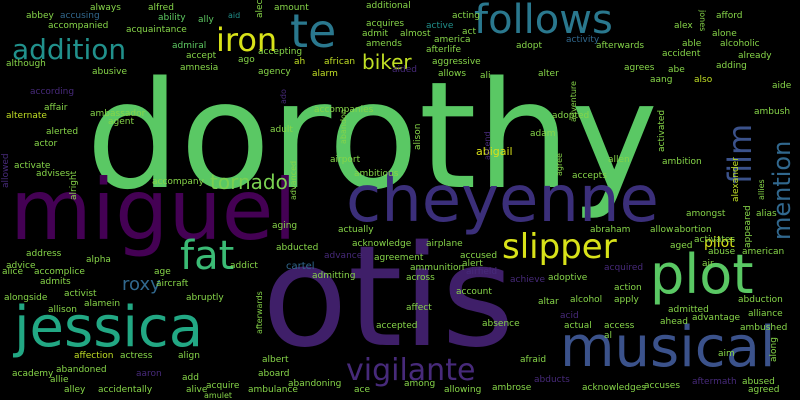 The width and height of the screenshot is (800, 400). I want to click on word-alias: alias, so click(766, 214).